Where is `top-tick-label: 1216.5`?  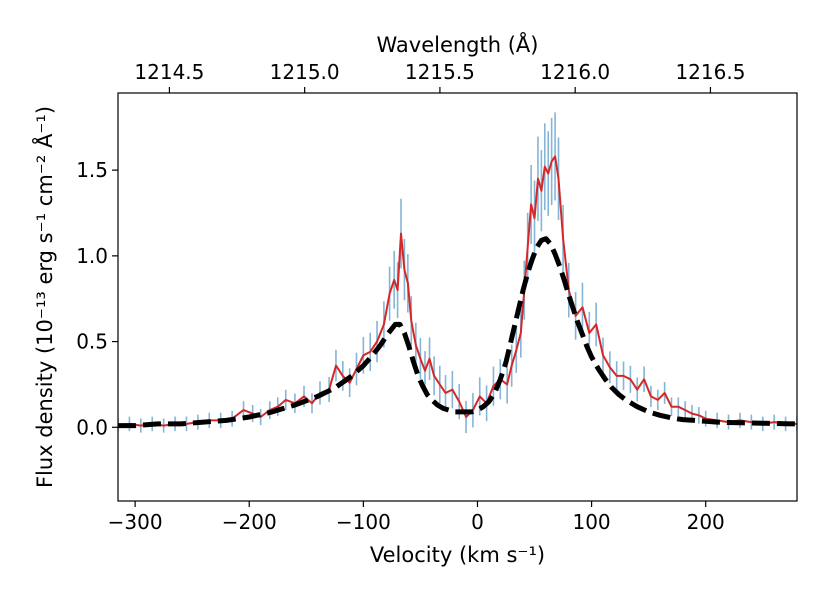
top-tick-label: 1216.5 is located at coordinates (710, 72).